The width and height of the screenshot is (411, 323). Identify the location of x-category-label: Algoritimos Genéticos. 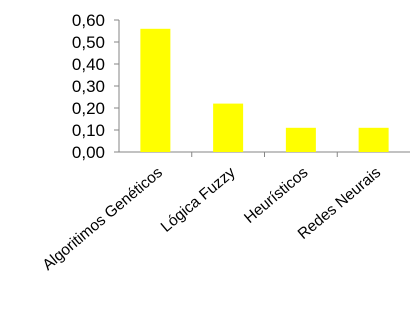
(103, 219).